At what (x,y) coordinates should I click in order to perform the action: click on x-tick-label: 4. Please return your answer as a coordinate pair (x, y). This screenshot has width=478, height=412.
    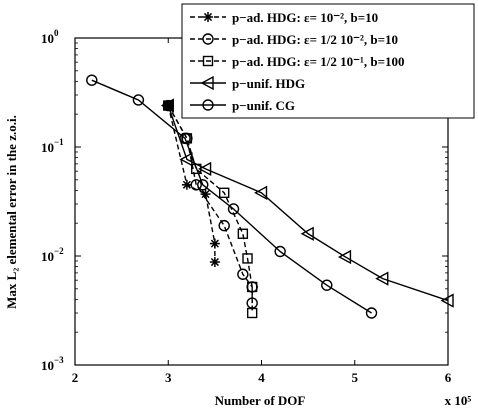
    Looking at the image, I should click on (261, 377).